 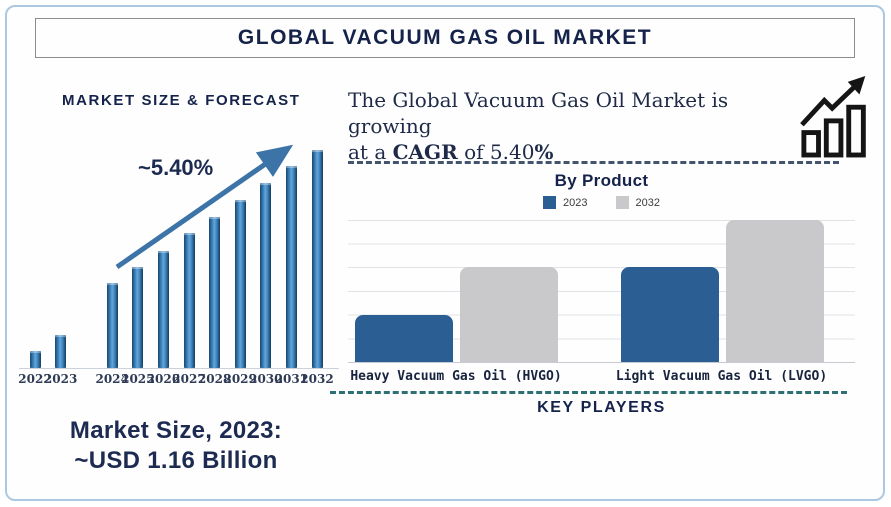 I want to click on growth-line2-part1: at a, so click(x=370, y=152).